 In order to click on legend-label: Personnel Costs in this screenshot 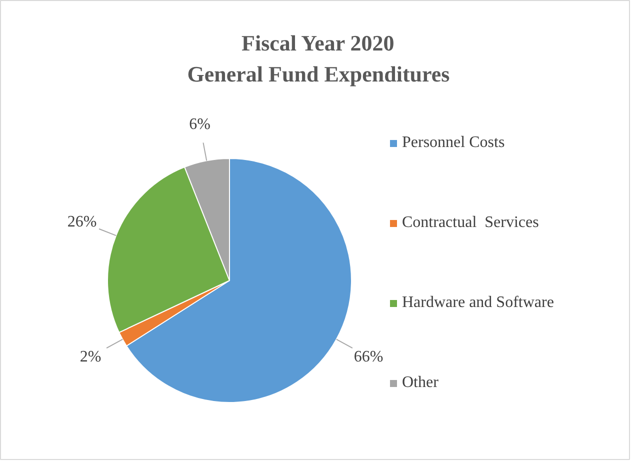, I will do `click(453, 143)`.